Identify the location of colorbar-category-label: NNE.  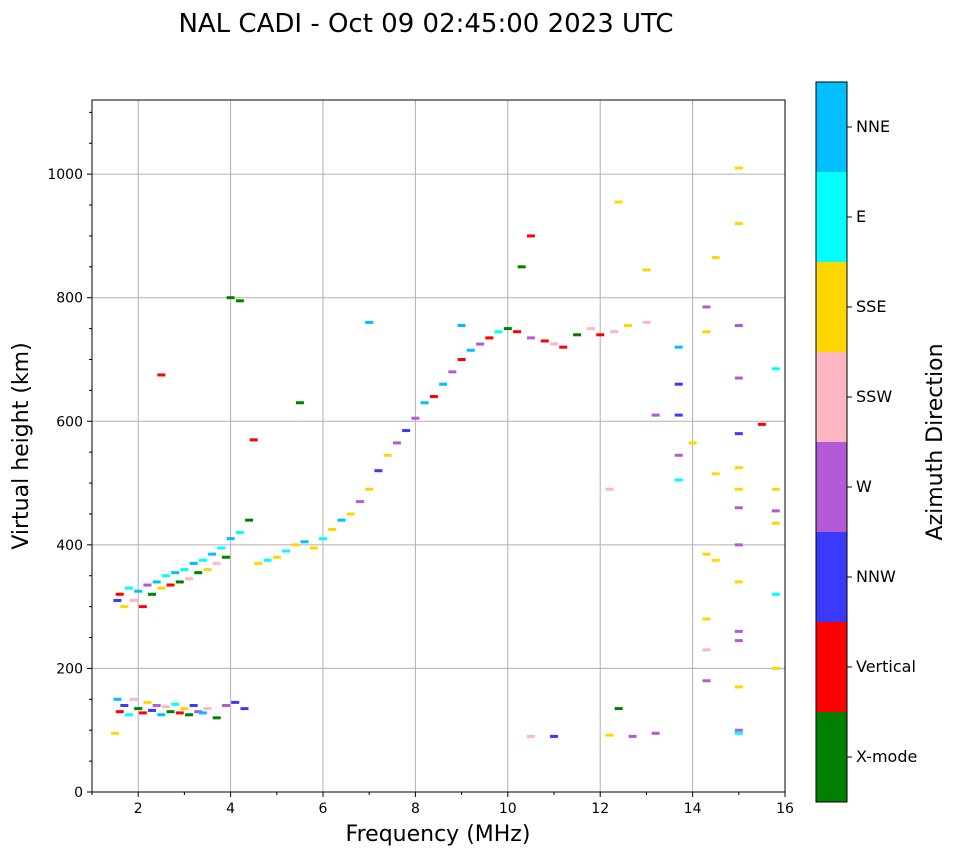
(873, 126).